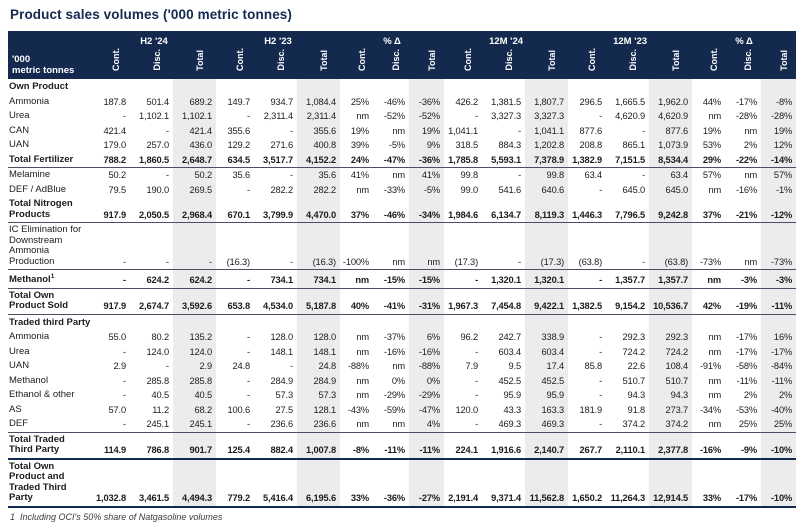 This screenshot has height=526, width=800. I want to click on cell: 4,494.3, so click(194, 483).